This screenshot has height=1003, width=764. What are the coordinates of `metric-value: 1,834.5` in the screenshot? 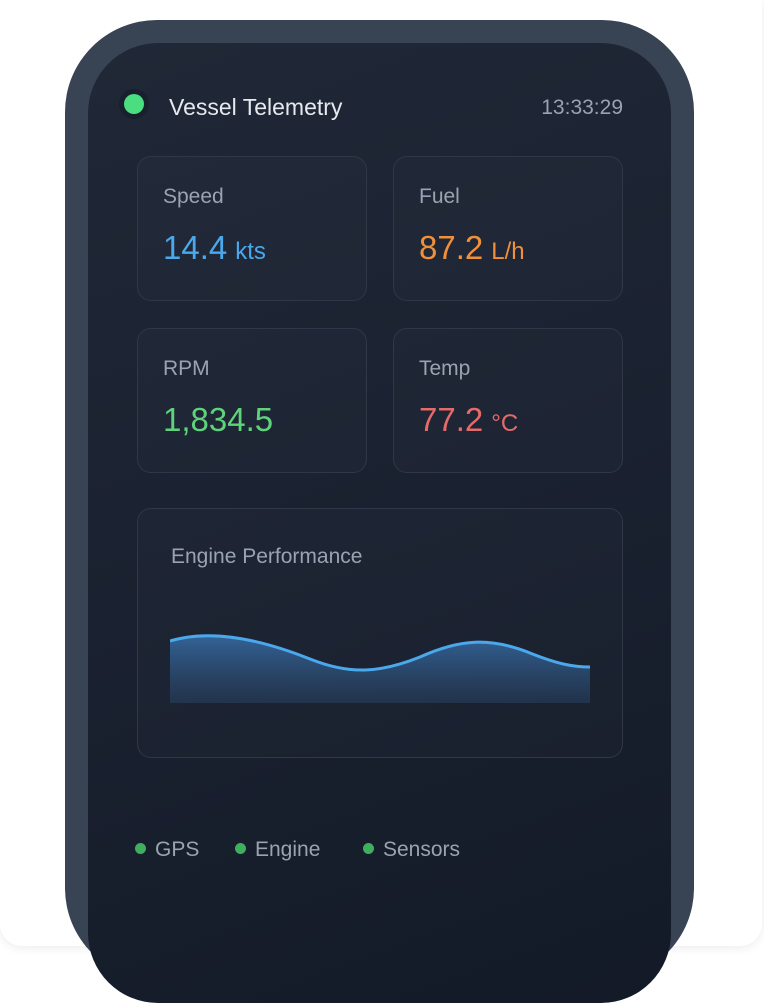 It's located at (218, 420).